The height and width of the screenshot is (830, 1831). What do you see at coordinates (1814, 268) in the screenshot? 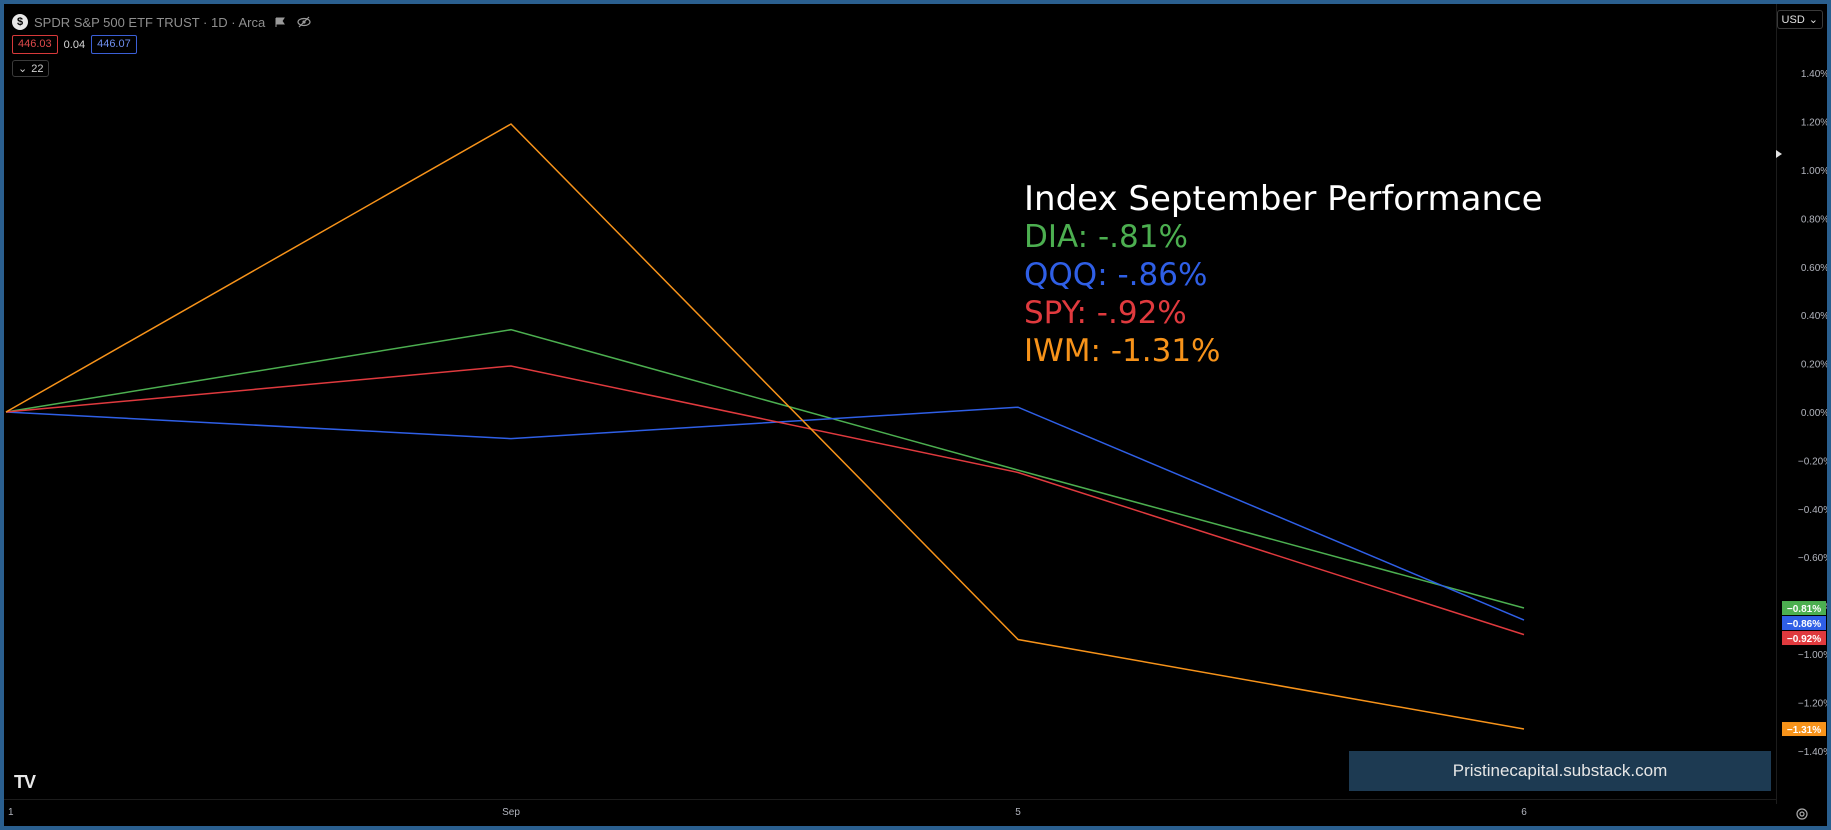
I see `y-tick-label: 0.60%` at bounding box center [1814, 268].